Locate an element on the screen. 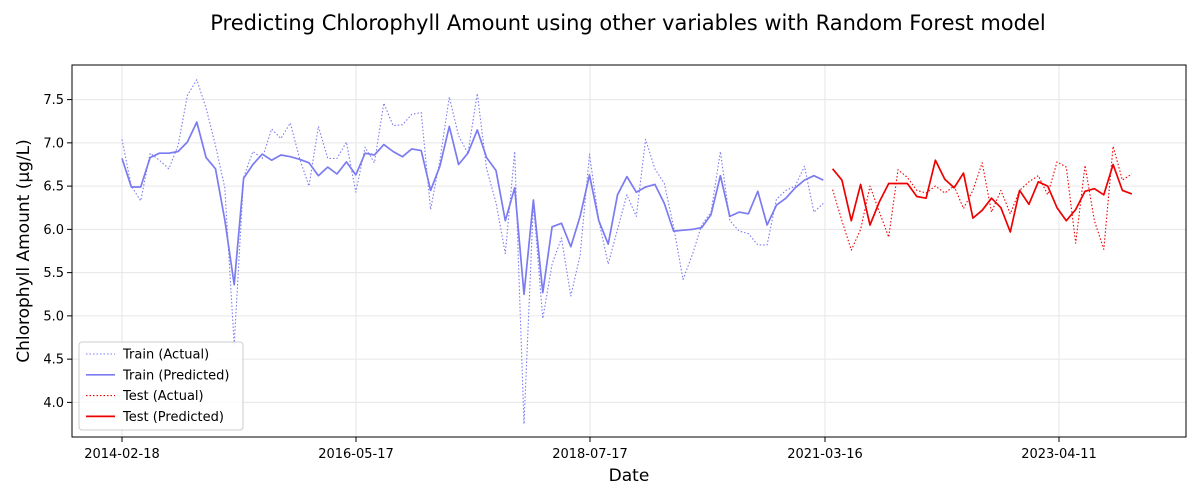  legend-label: Train (Actual) is located at coordinates (165, 355).